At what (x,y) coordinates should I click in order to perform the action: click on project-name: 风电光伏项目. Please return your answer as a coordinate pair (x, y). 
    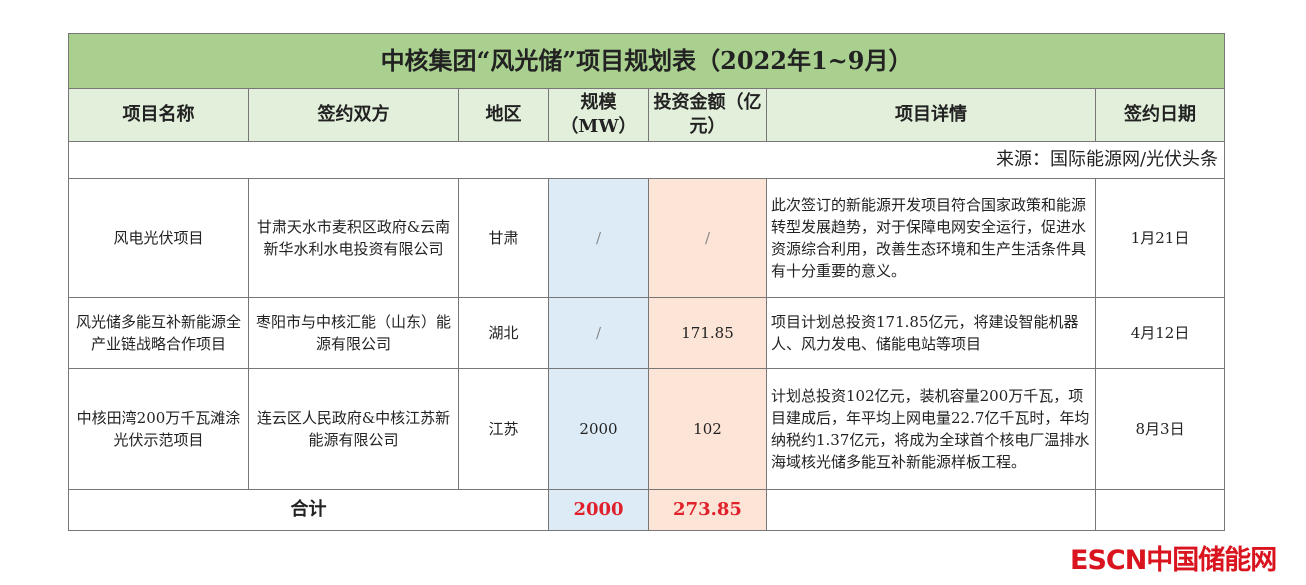
    Looking at the image, I should click on (158, 238).